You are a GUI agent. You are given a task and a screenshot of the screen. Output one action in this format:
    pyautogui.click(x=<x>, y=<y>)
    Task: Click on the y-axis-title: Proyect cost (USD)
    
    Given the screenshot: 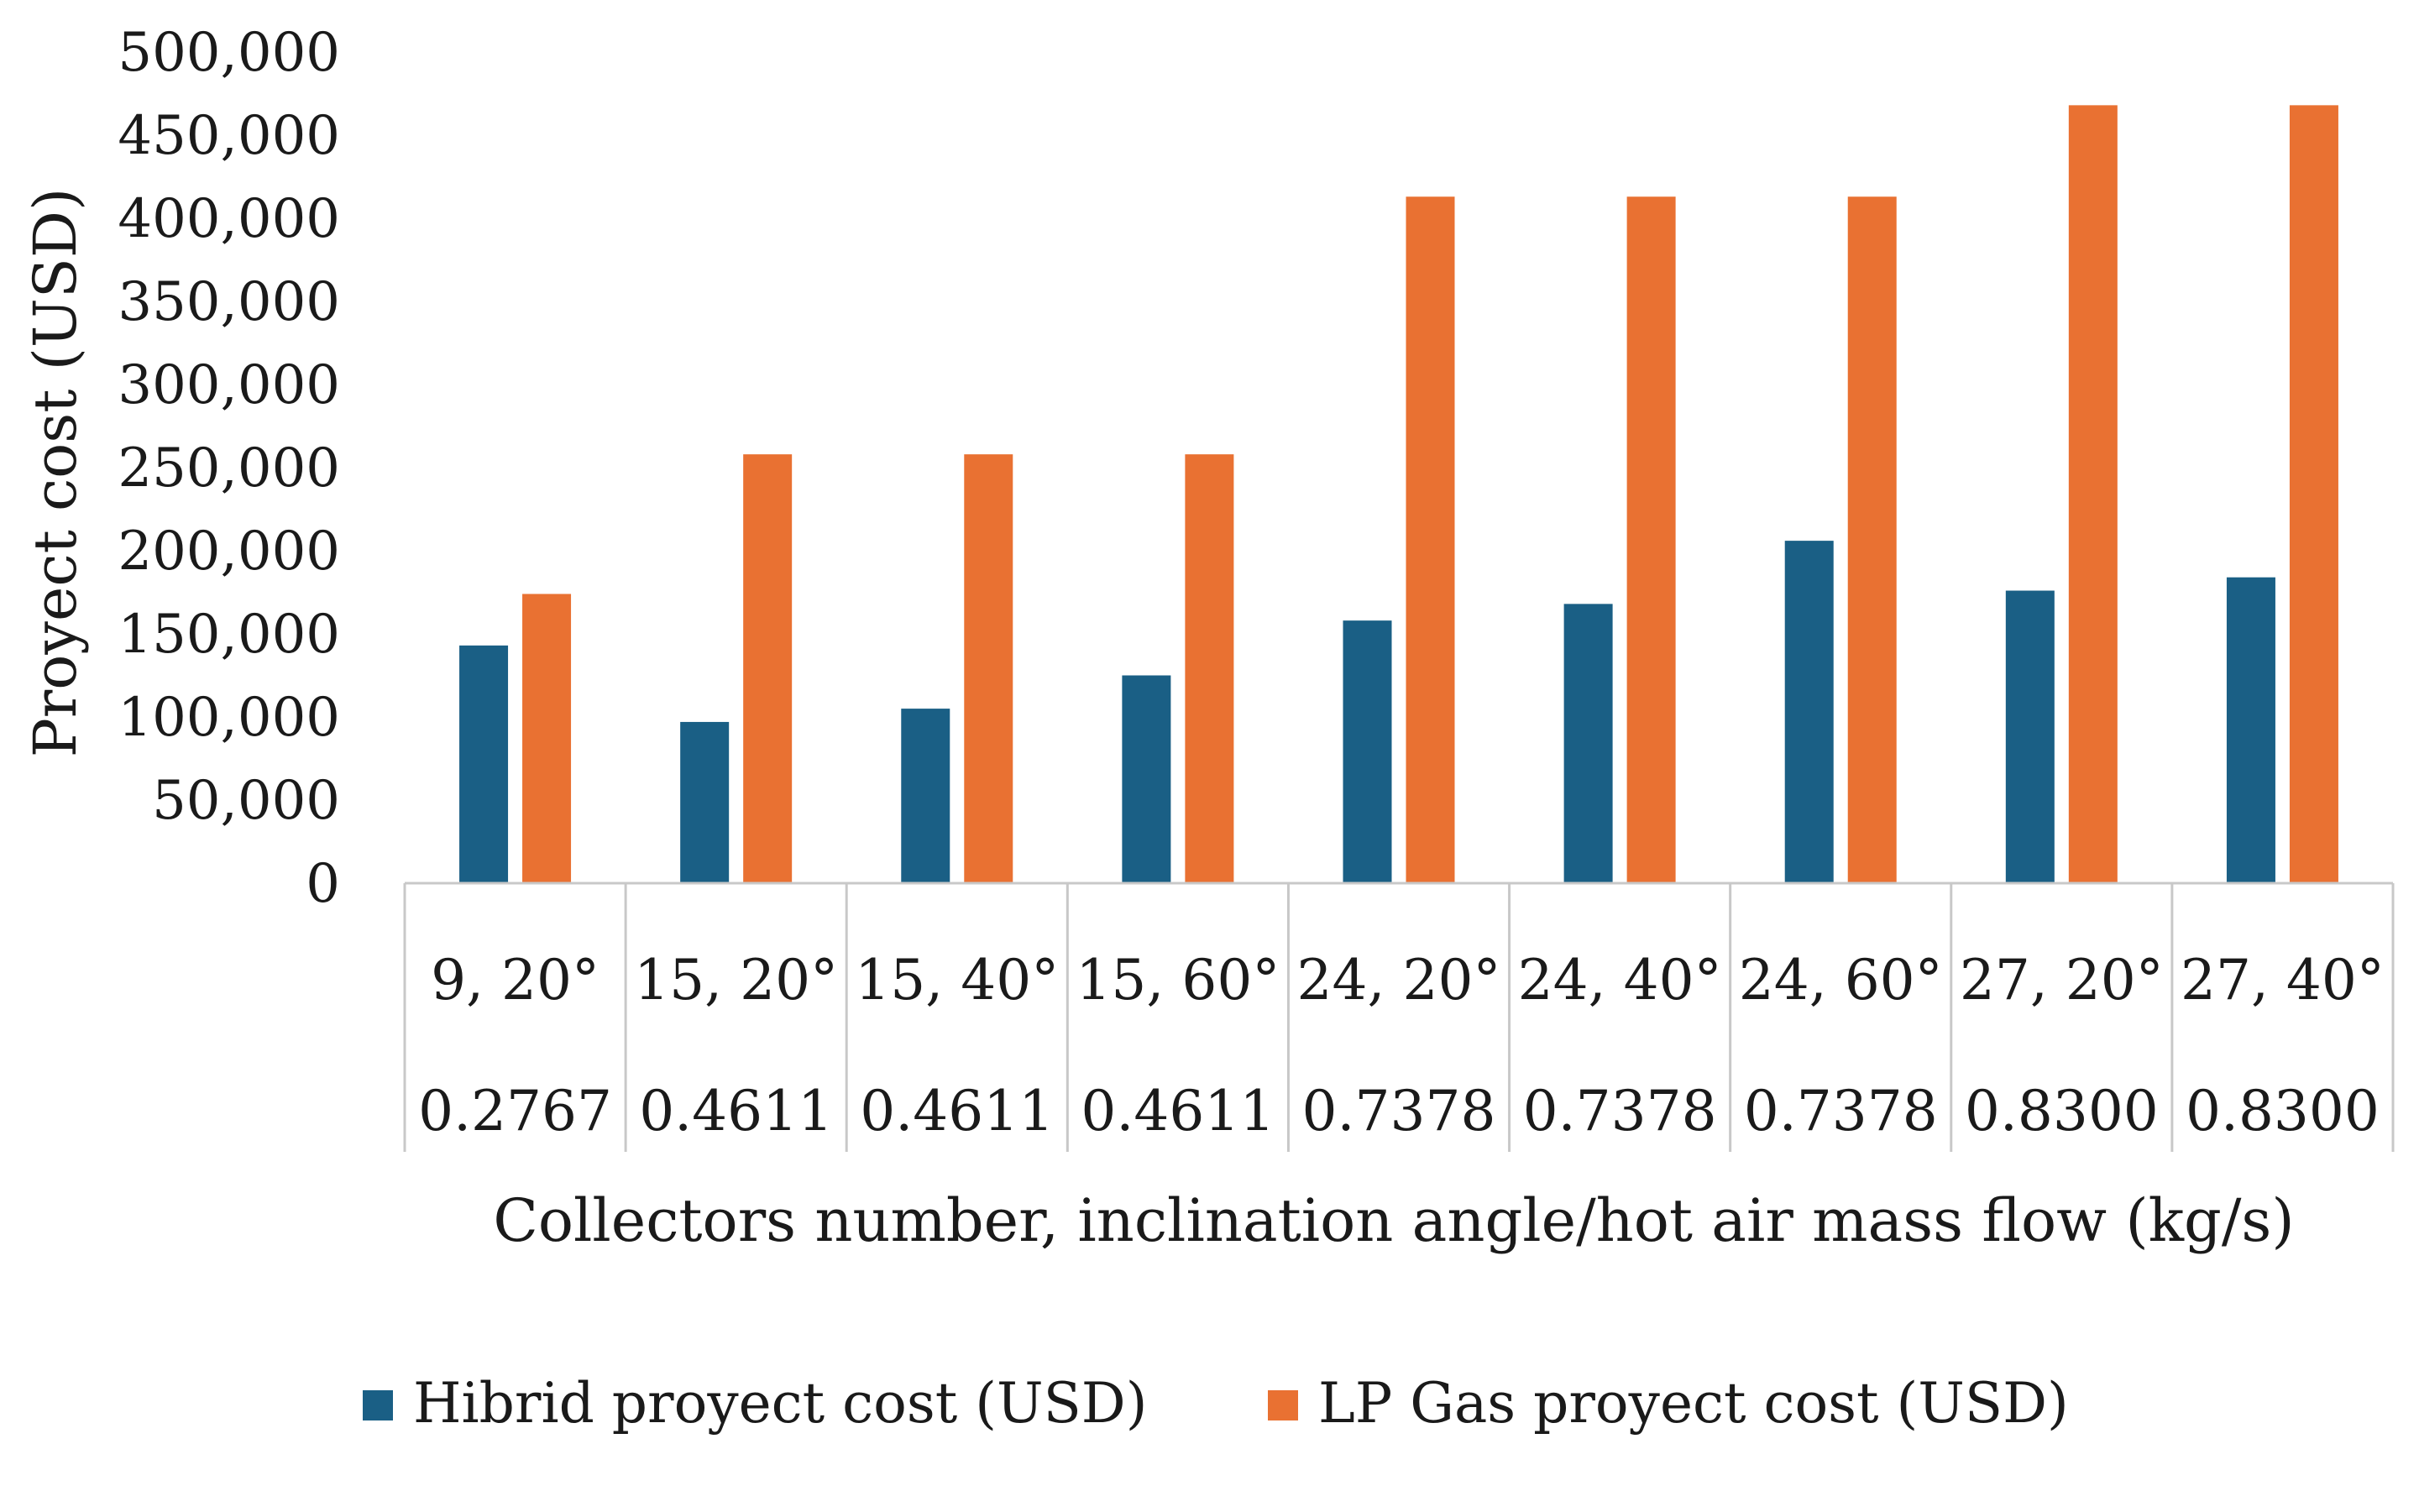 What is the action you would take?
    pyautogui.click(x=55, y=473)
    